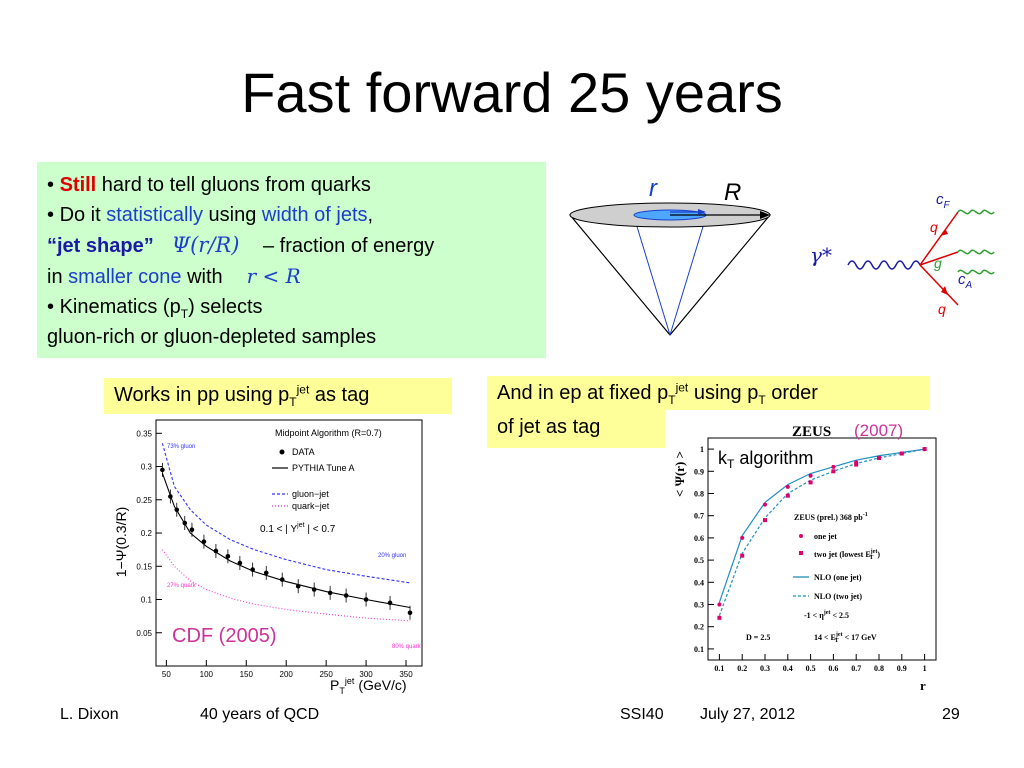  What do you see at coordinates (370, 215) in the screenshot?
I see `line2-c: ,` at bounding box center [370, 215].